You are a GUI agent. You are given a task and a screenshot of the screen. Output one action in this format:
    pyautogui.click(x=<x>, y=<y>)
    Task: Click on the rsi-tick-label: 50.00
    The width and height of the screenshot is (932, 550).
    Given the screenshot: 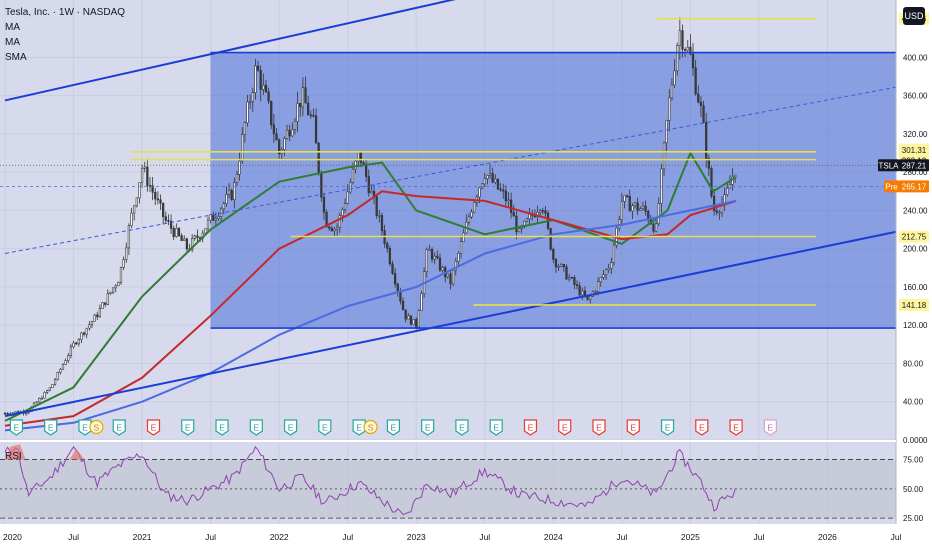 What is the action you would take?
    pyautogui.click(x=913, y=489)
    